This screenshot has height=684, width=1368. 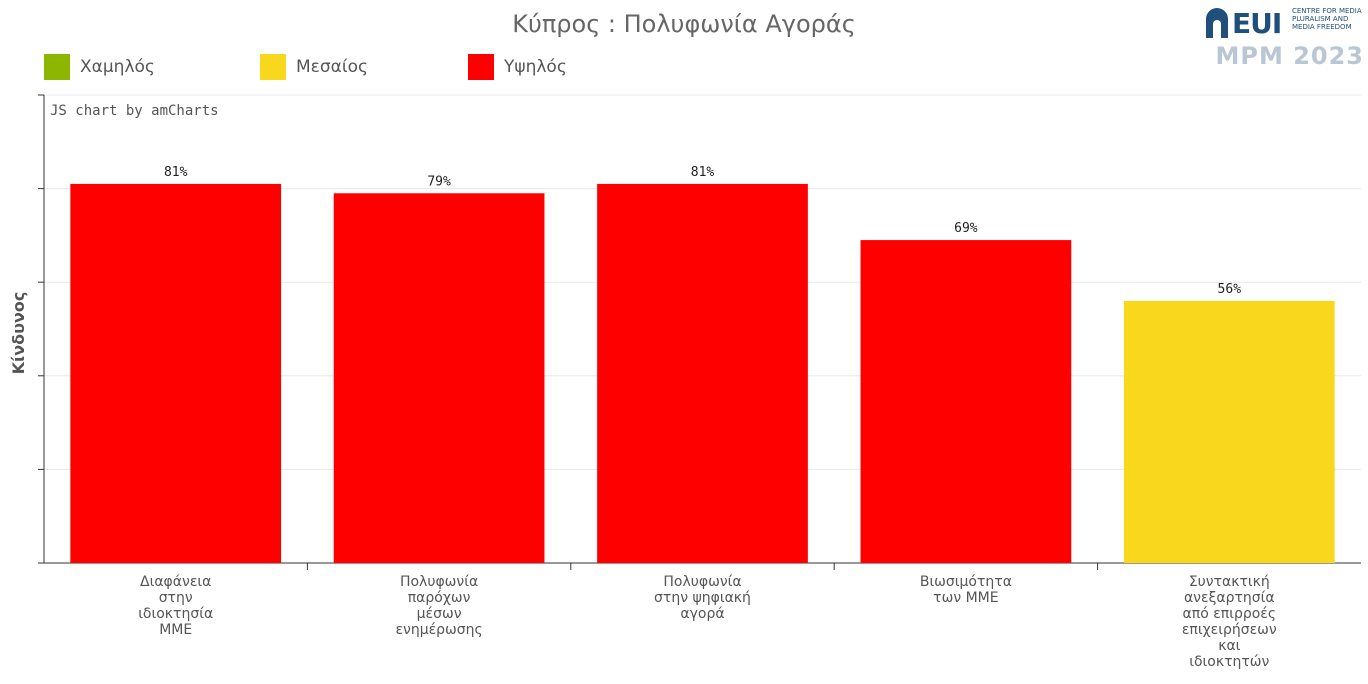 I want to click on bar-value-label: 79%, so click(x=439, y=181).